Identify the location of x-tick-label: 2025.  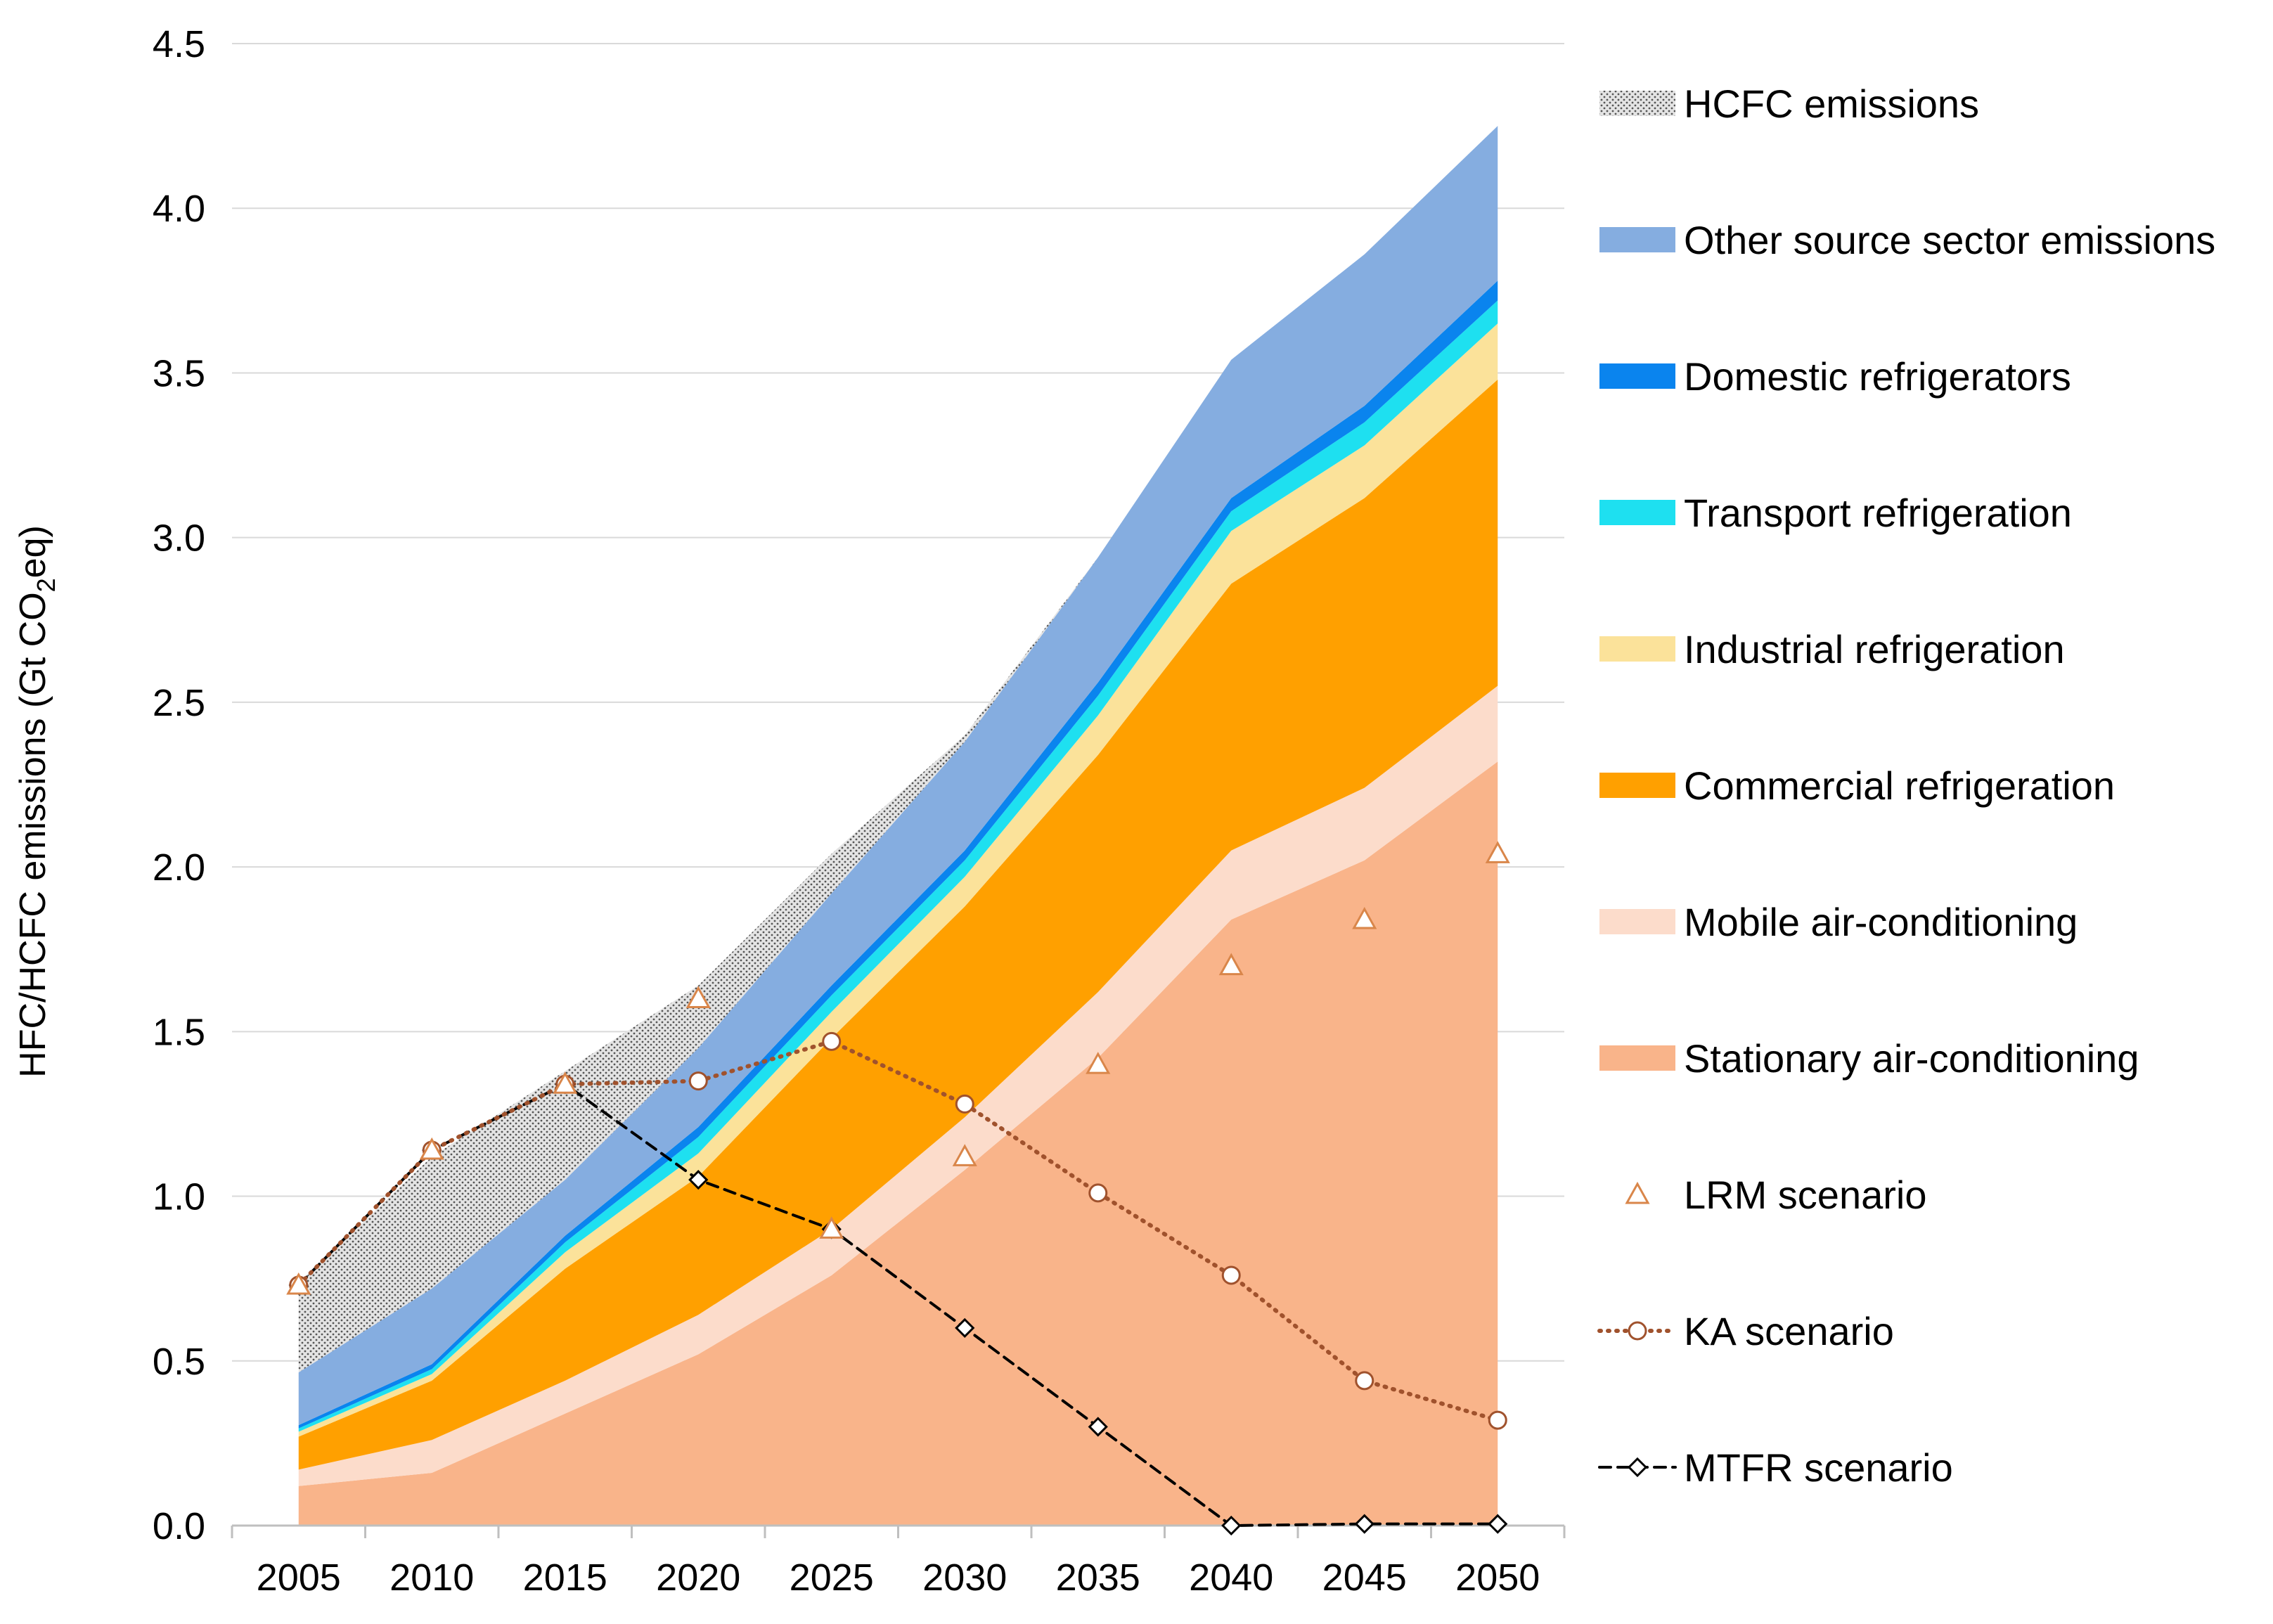
(832, 1578).